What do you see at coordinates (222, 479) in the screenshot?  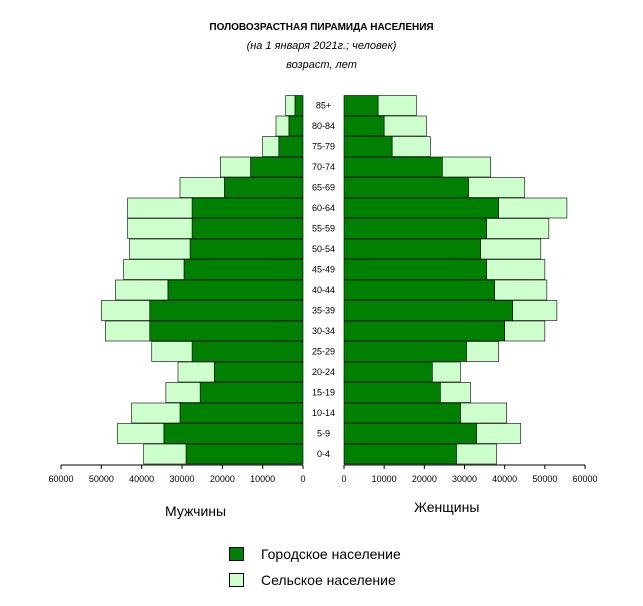 I see `men-x-tick-label: 20000` at bounding box center [222, 479].